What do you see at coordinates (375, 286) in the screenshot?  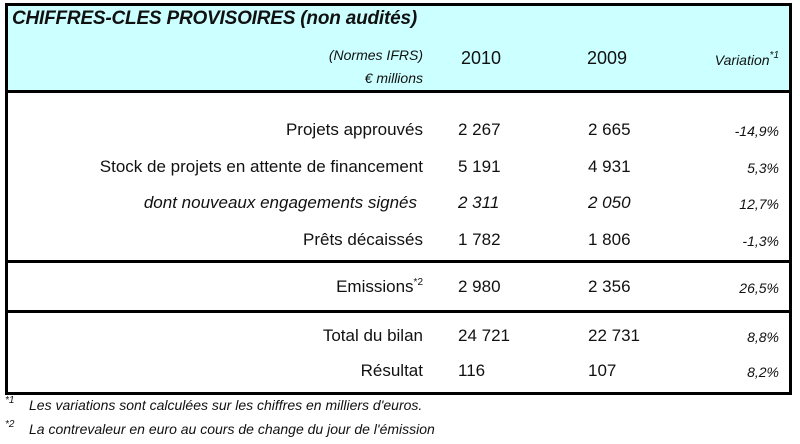 I see `row-label-text: Emissions` at bounding box center [375, 286].